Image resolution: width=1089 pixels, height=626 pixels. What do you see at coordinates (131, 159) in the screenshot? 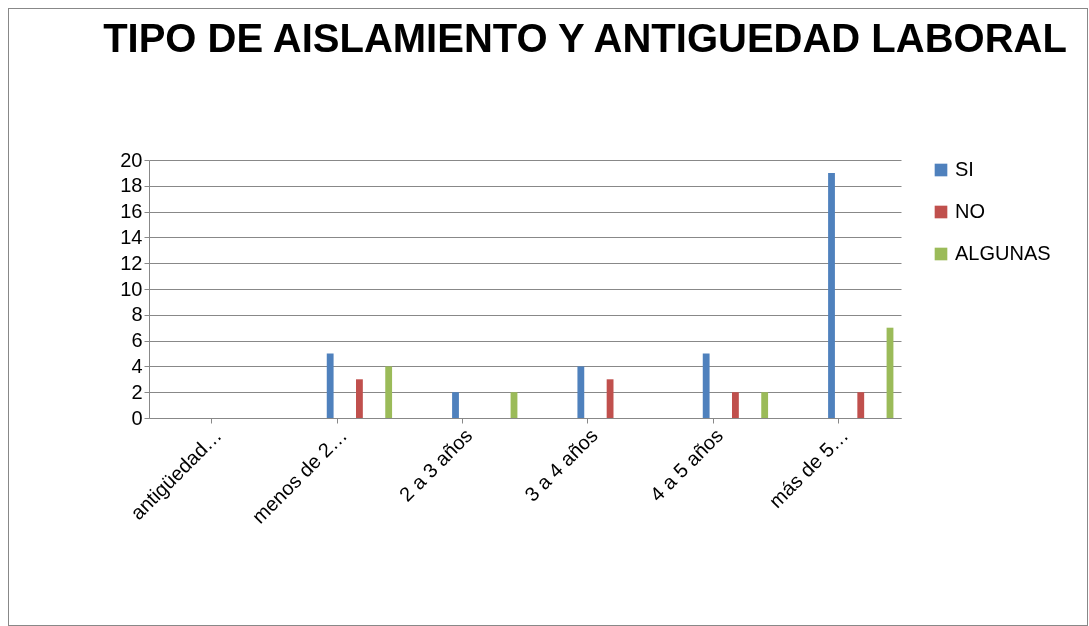
I see `y-tick-label: 20` at bounding box center [131, 159].